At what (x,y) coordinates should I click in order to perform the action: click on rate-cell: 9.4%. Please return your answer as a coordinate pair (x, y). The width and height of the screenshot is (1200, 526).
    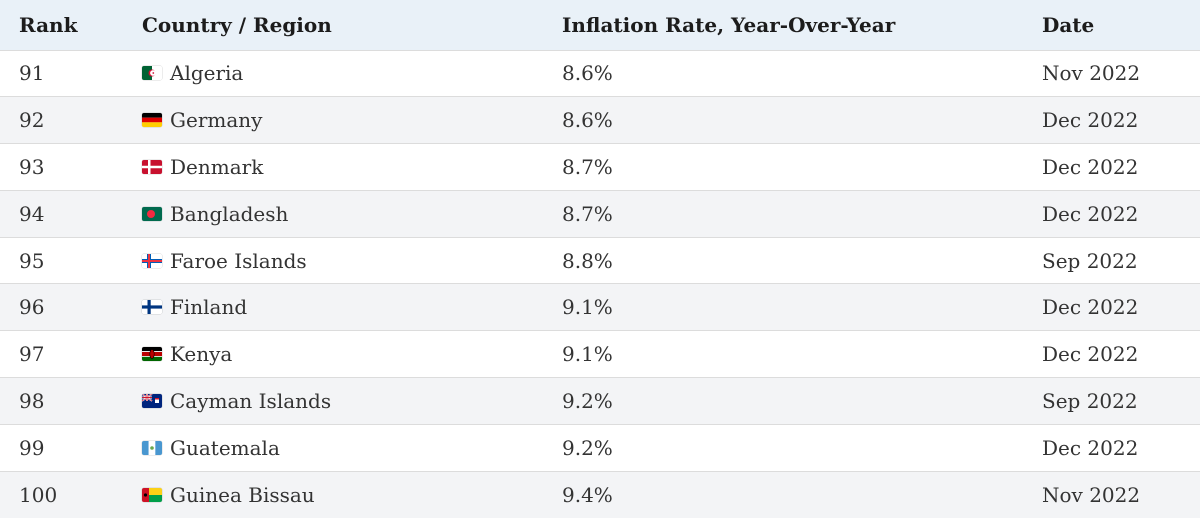
    Looking at the image, I should click on (587, 494).